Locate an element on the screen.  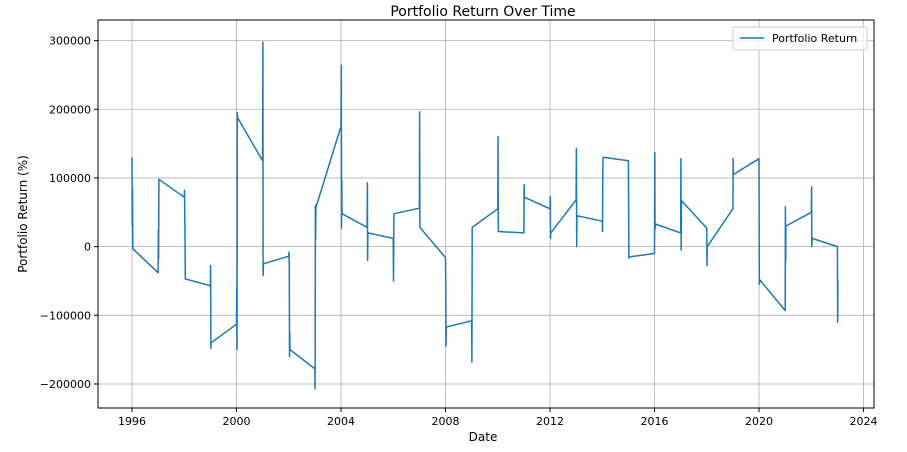
x-tick-label: 2016 is located at coordinates (655, 421).